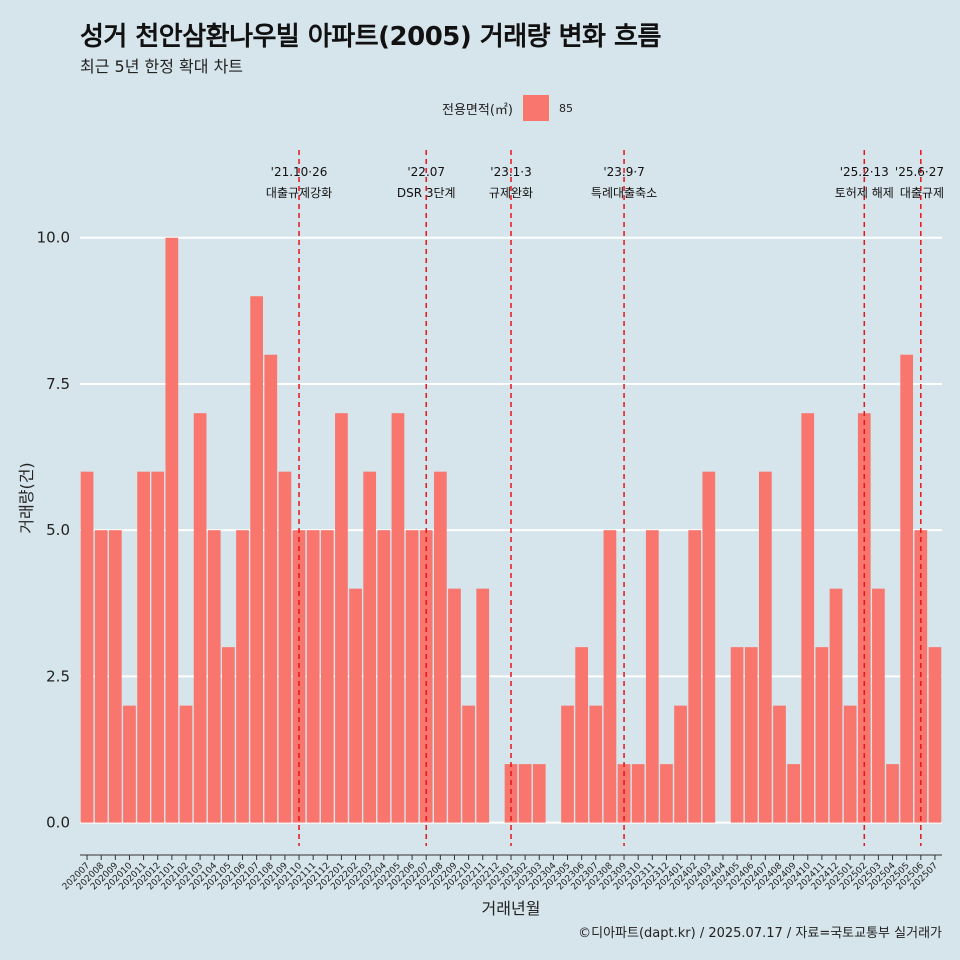  Describe the element at coordinates (426, 172) in the screenshot. I see `annotation-date: '22.07` at that location.